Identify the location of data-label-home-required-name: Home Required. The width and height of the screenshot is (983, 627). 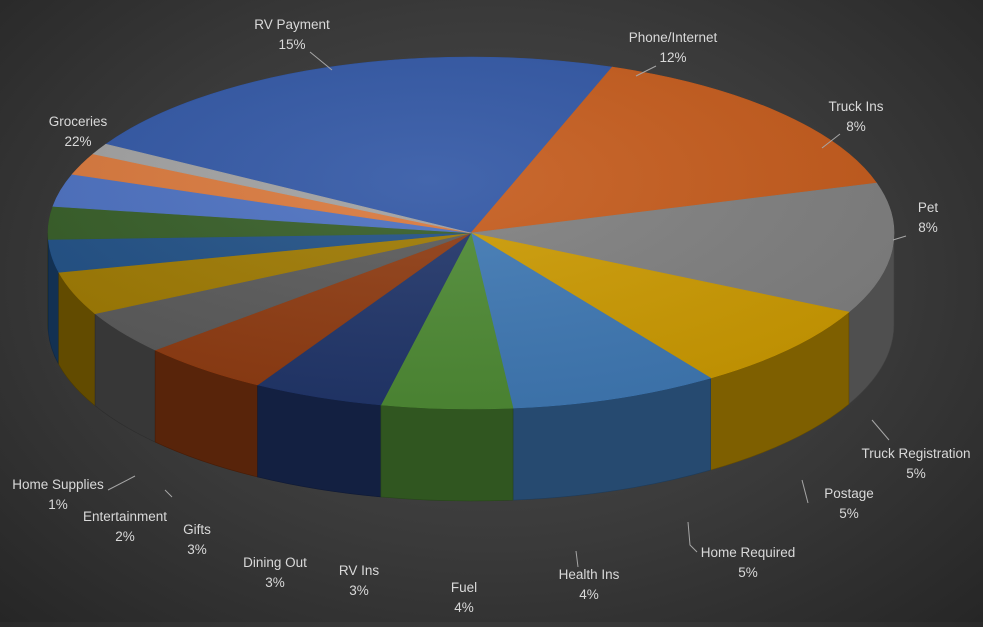
(748, 552).